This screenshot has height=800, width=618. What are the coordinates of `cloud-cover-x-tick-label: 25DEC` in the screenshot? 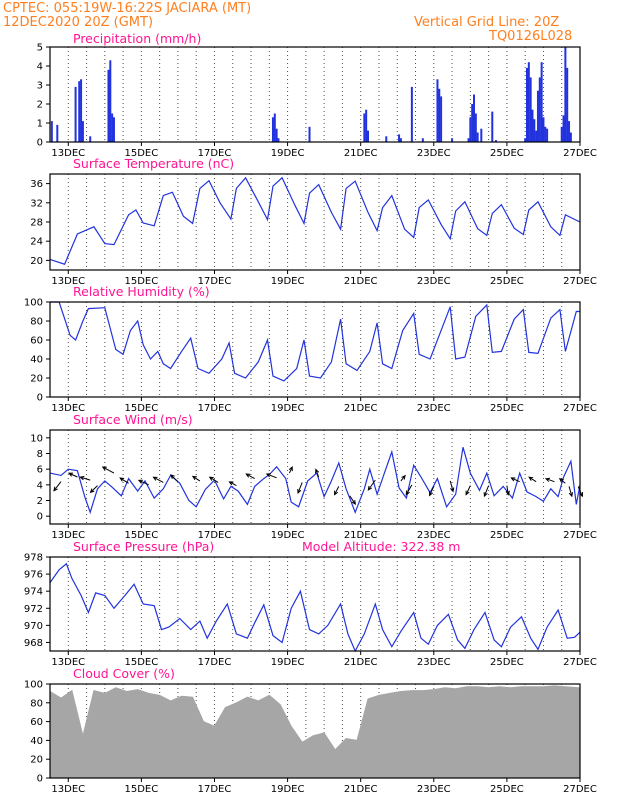 It's located at (507, 789).